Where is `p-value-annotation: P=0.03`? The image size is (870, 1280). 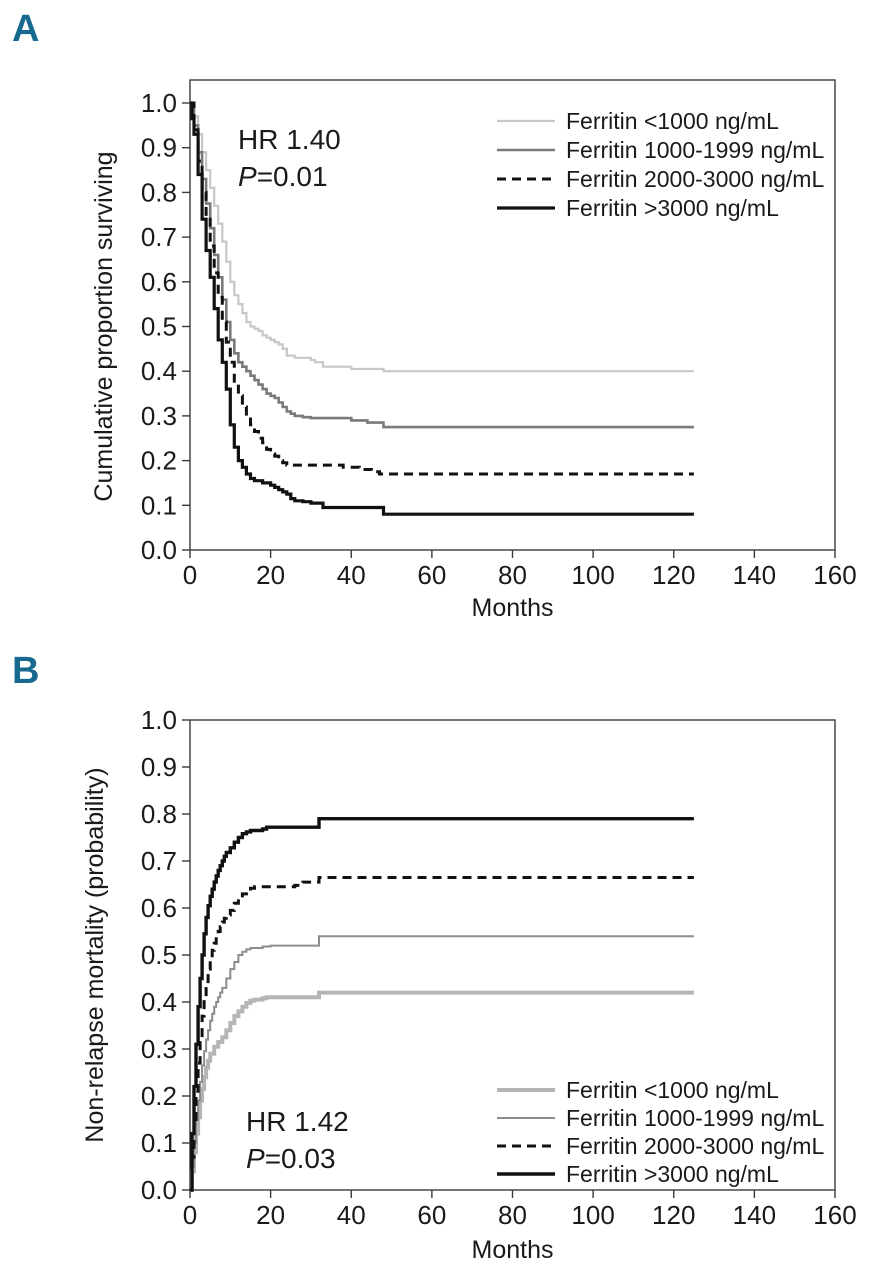
p-value-annotation: P=0.03 is located at coordinates (291, 1158).